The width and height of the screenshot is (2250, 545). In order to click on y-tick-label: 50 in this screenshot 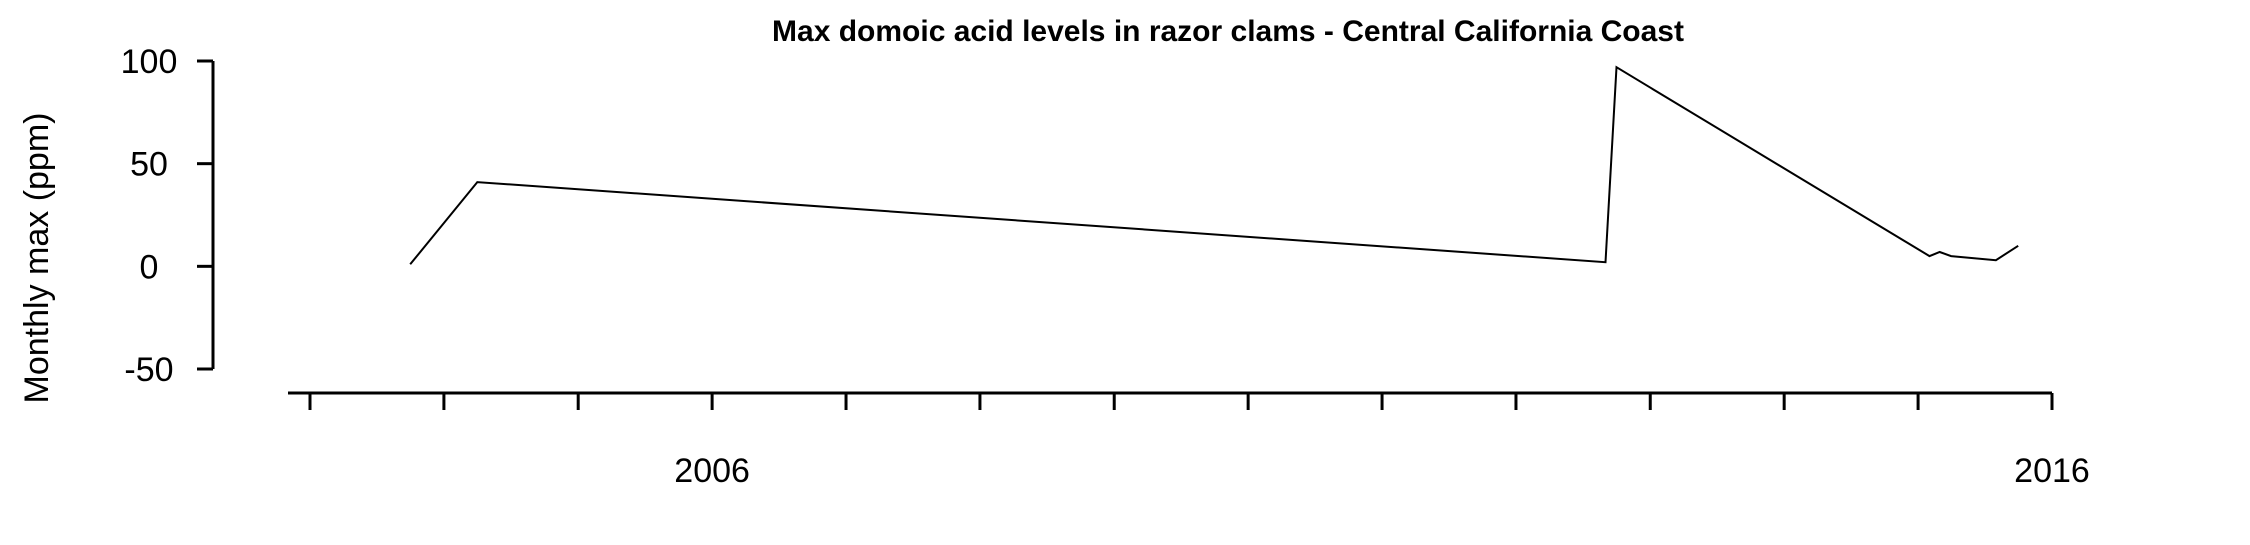, I will do `click(149, 165)`.